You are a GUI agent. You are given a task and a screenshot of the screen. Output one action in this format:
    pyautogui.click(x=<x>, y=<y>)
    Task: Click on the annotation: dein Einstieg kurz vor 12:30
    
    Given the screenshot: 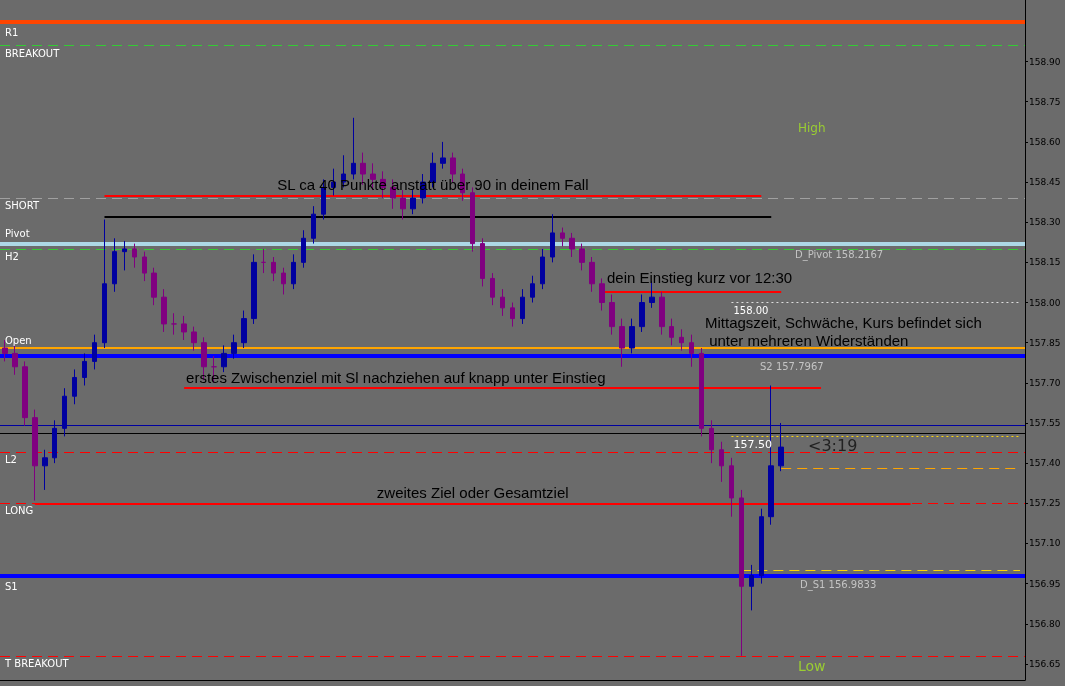 What is the action you would take?
    pyautogui.click(x=700, y=277)
    